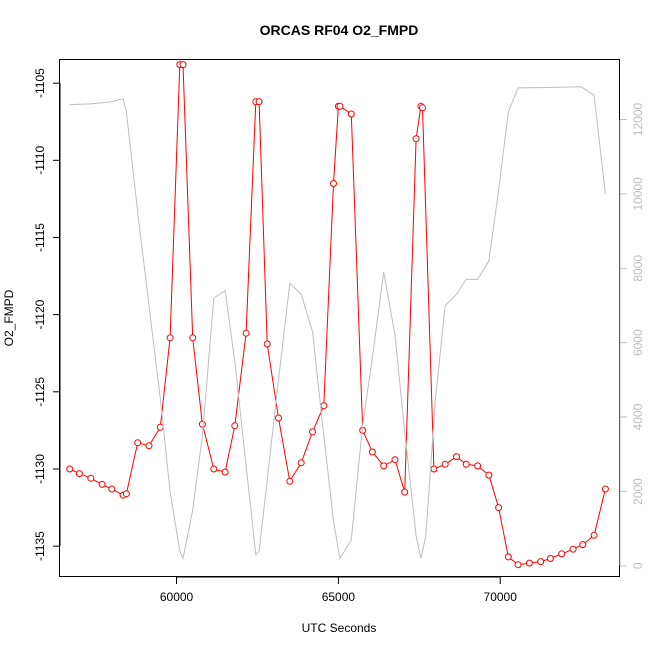 The image size is (650, 650). Describe the element at coordinates (40, 314) in the screenshot. I see `y-tick-label: -1120` at that location.